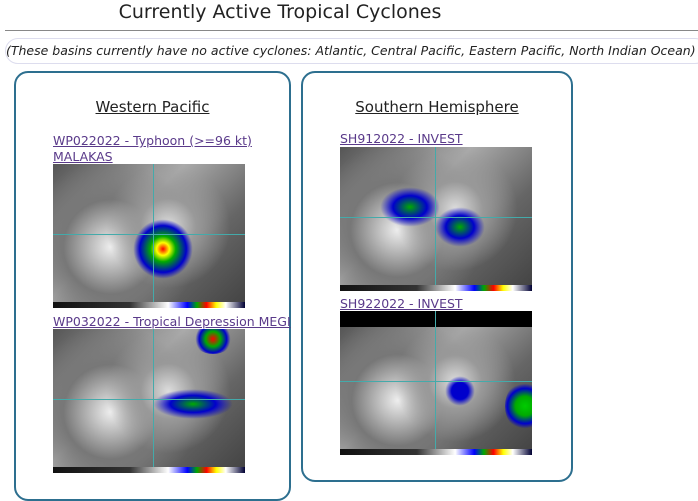  I want to click on basin-title: Western Pacific, so click(152, 107).